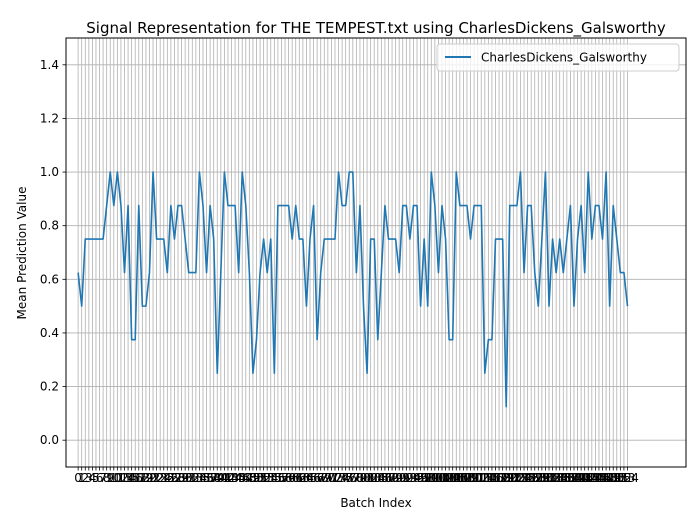 This screenshot has width=700, height=525. I want to click on x-tick-label: 147, so click(602, 478).